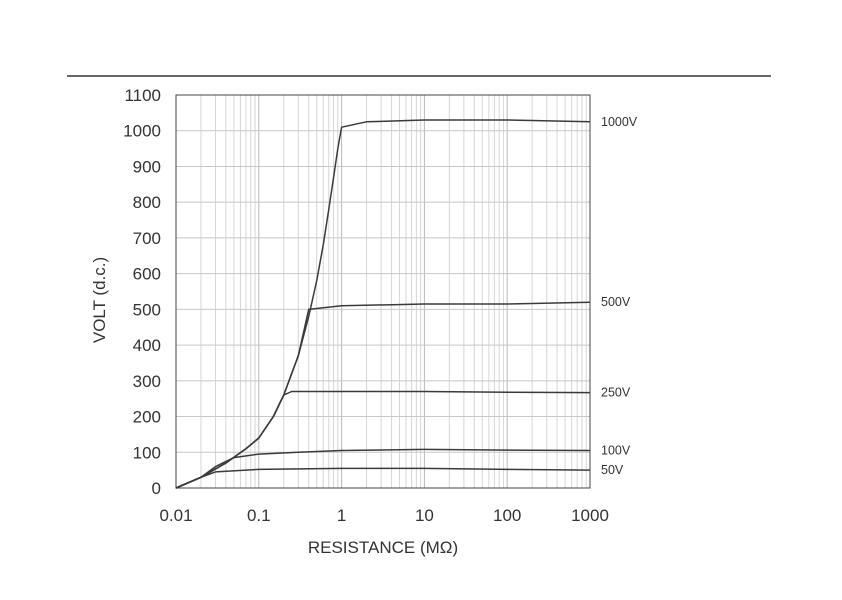  What do you see at coordinates (590, 515) in the screenshot?
I see `x-tick-label: 1000` at bounding box center [590, 515].